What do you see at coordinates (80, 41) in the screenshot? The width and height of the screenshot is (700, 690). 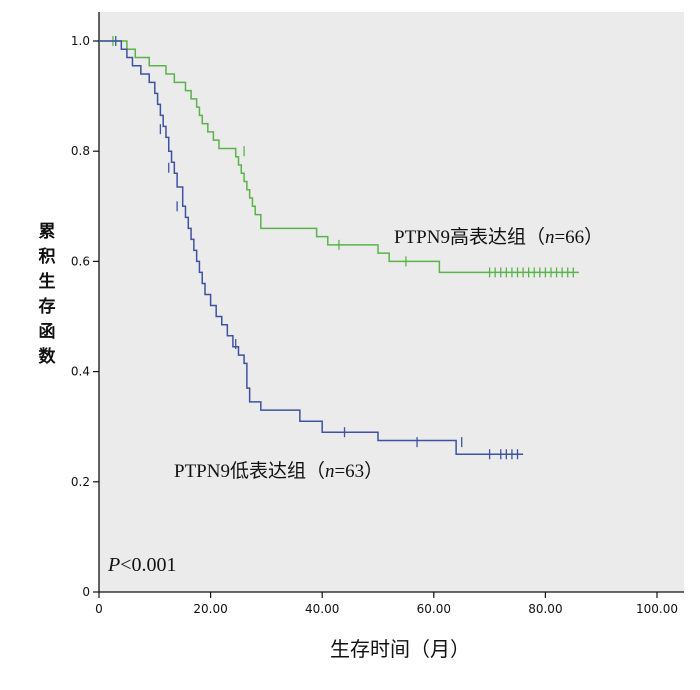 I see `y-tick-label: 1.0` at bounding box center [80, 41].